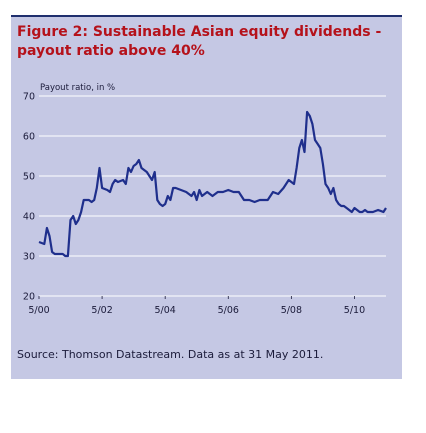  I want to click on y-tick-label: 20, so click(29, 297).